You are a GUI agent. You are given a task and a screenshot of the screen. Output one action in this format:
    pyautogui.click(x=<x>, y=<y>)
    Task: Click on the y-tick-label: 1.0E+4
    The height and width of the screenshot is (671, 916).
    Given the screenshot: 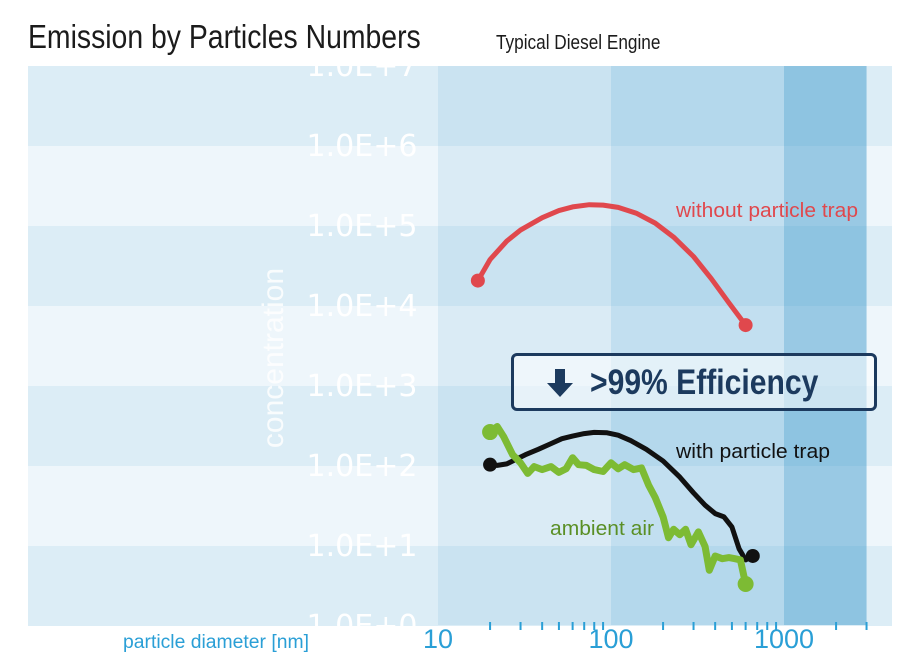 What is the action you would take?
    pyautogui.click(x=362, y=306)
    